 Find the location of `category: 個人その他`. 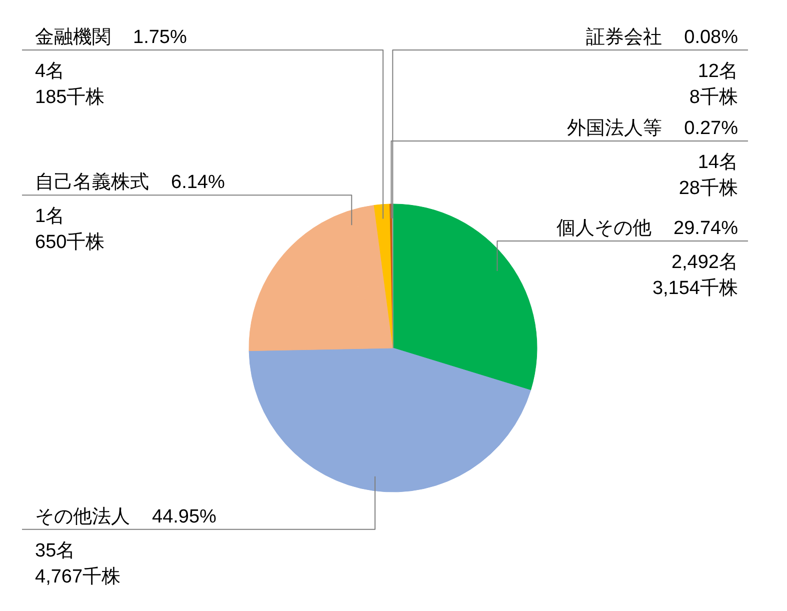

category: 個人その他 is located at coordinates (604, 228).